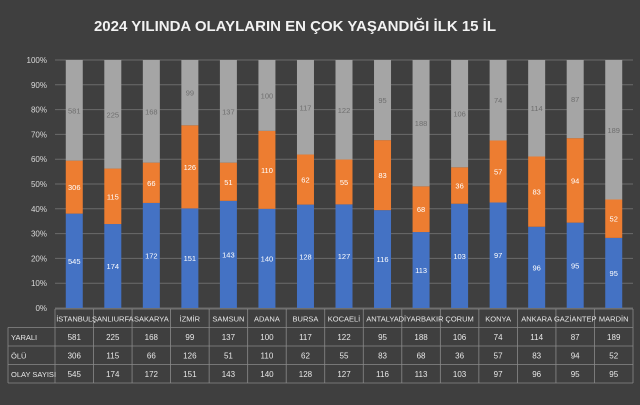  What do you see at coordinates (614, 219) in the screenshot?
I see `data-label: 52` at bounding box center [614, 219].